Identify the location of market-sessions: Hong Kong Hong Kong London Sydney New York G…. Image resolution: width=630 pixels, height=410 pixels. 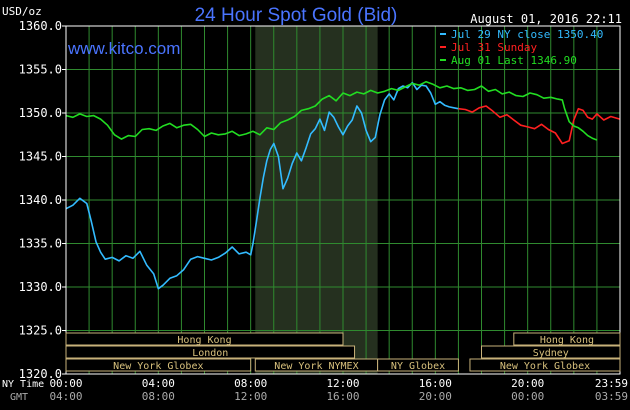
(343, 352).